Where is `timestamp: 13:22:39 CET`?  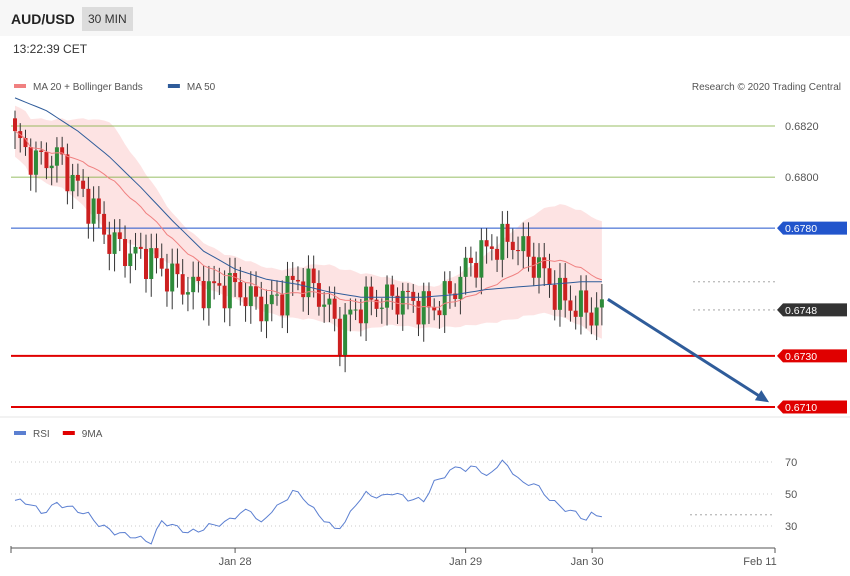
timestamp: 13:22:39 CET is located at coordinates (50, 49).